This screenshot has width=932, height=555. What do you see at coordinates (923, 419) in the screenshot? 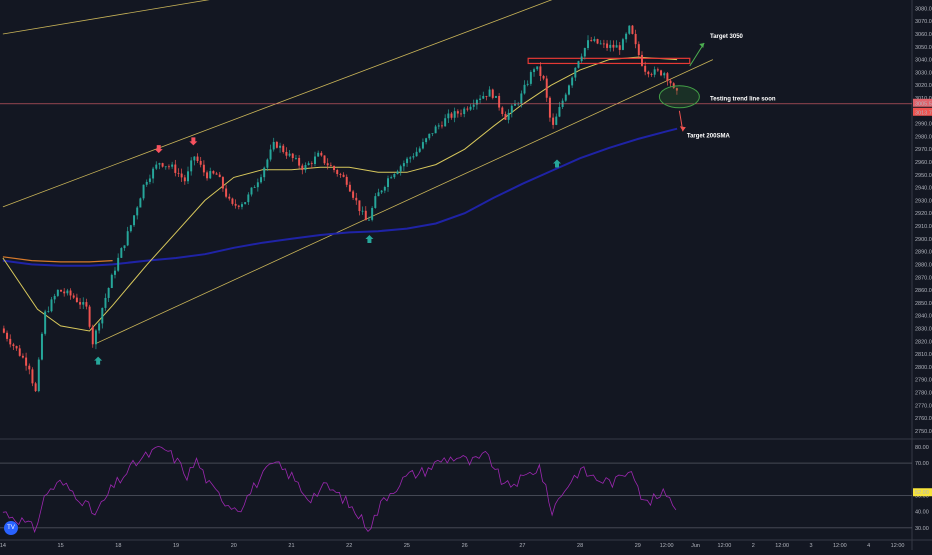
I see `price-tick-label: 2760.0` at bounding box center [923, 419].